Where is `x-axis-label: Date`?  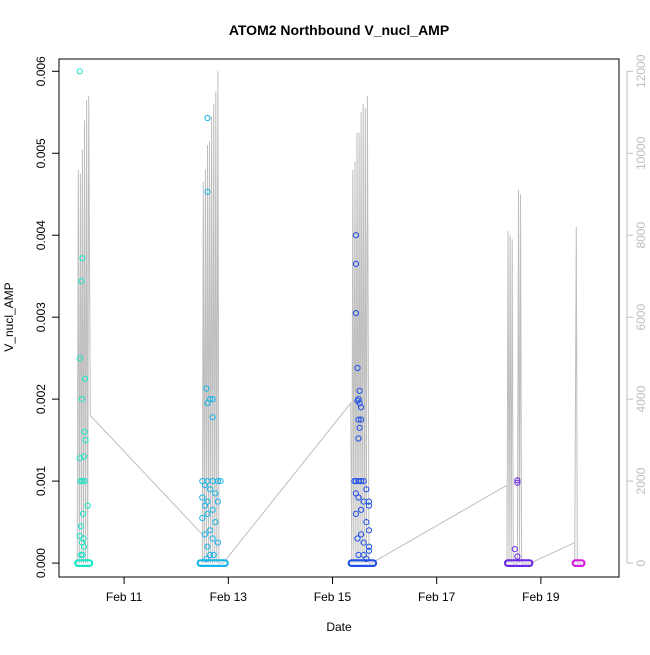
x-axis-label: Date is located at coordinates (339, 627).